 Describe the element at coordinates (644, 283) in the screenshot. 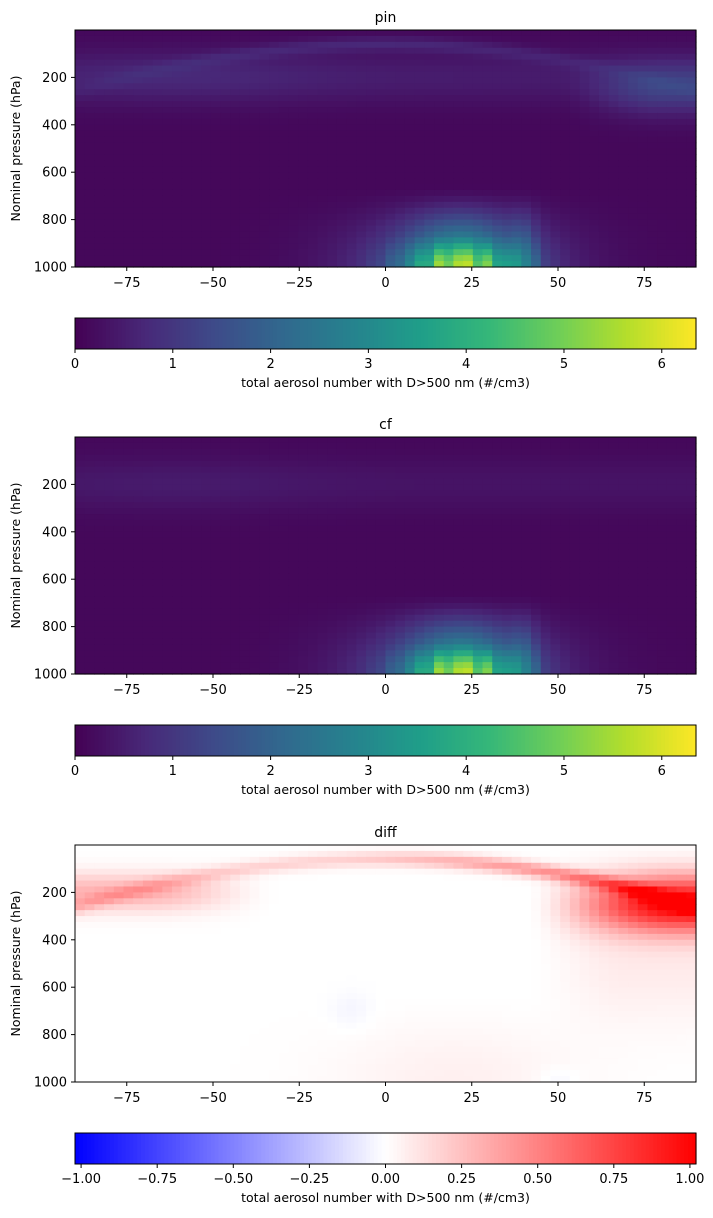

I see `x-tick-label: 75` at that location.